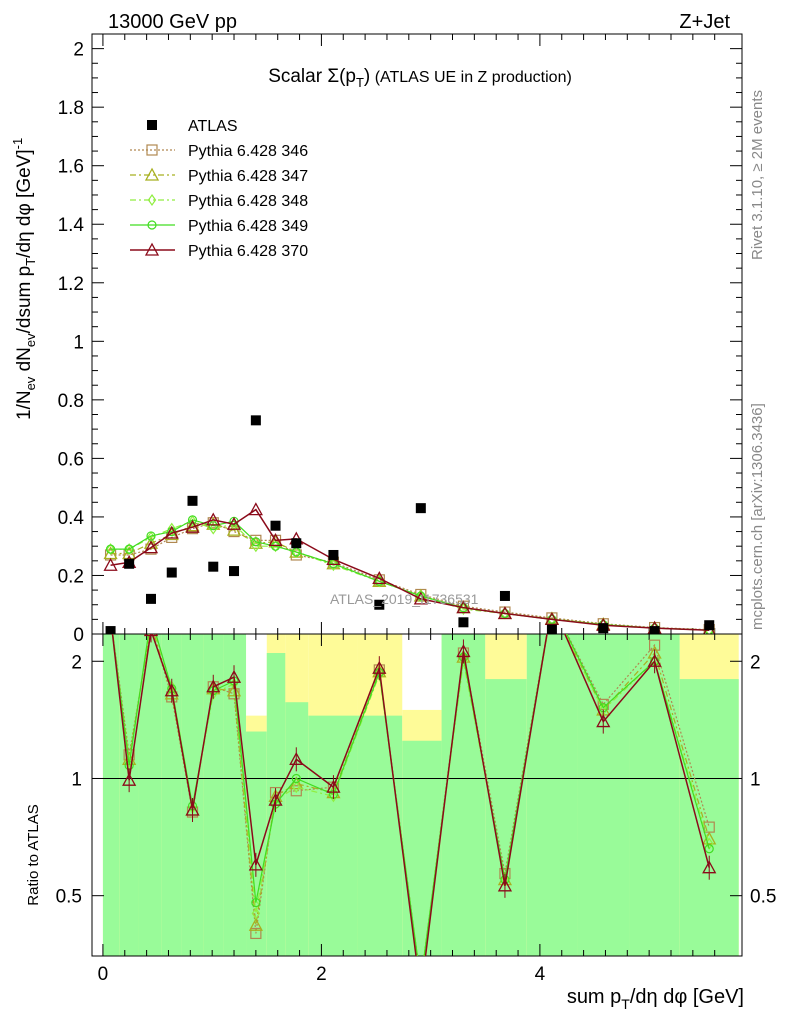  I want to click on y-tick-label: 1.2, so click(71, 284).